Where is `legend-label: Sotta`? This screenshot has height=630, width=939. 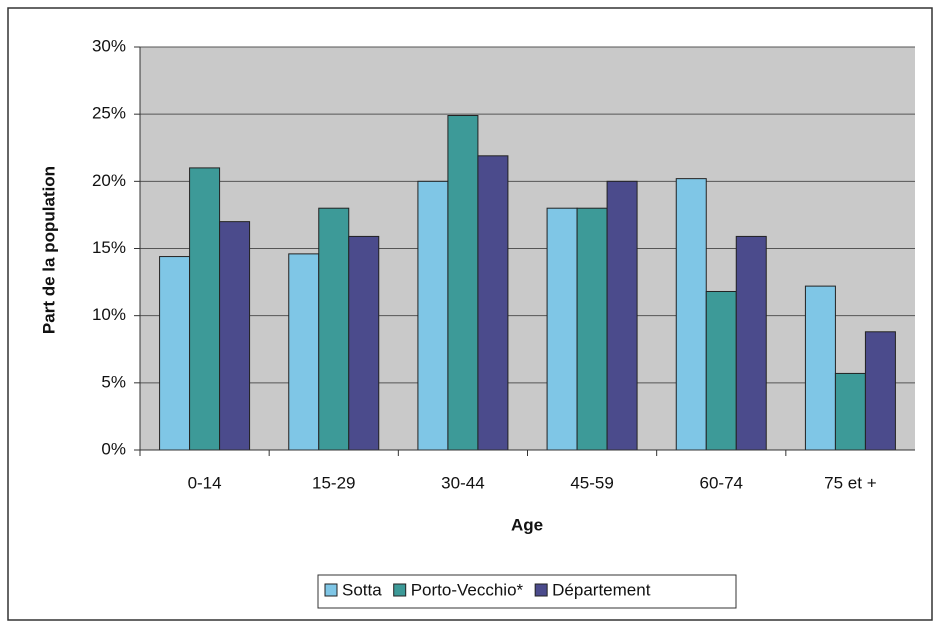 legend-label: Sotta is located at coordinates (362, 589).